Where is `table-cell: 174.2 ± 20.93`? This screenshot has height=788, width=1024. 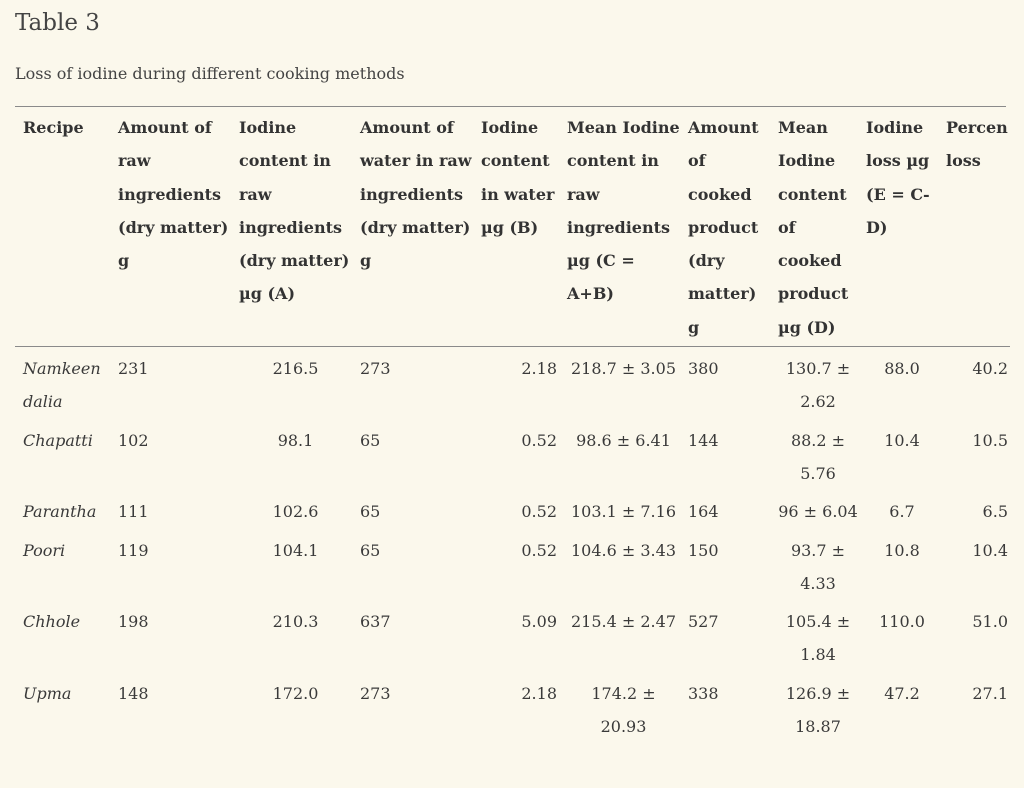
table-cell: 174.2 ± 20.93 is located at coordinates (623, 710).